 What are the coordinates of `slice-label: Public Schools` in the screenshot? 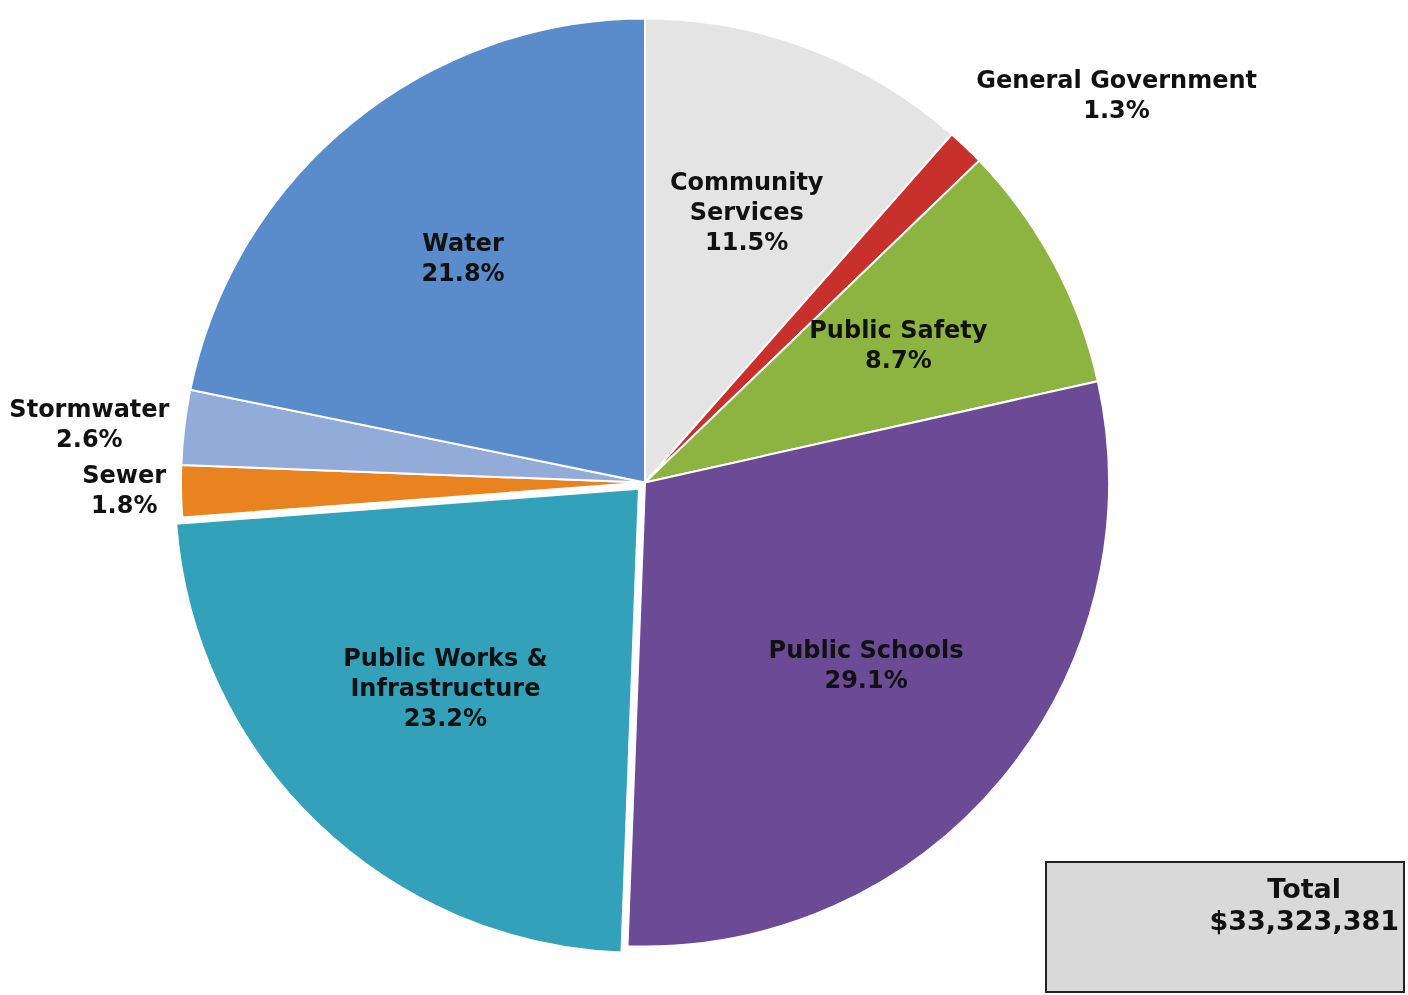 It's located at (866, 649).